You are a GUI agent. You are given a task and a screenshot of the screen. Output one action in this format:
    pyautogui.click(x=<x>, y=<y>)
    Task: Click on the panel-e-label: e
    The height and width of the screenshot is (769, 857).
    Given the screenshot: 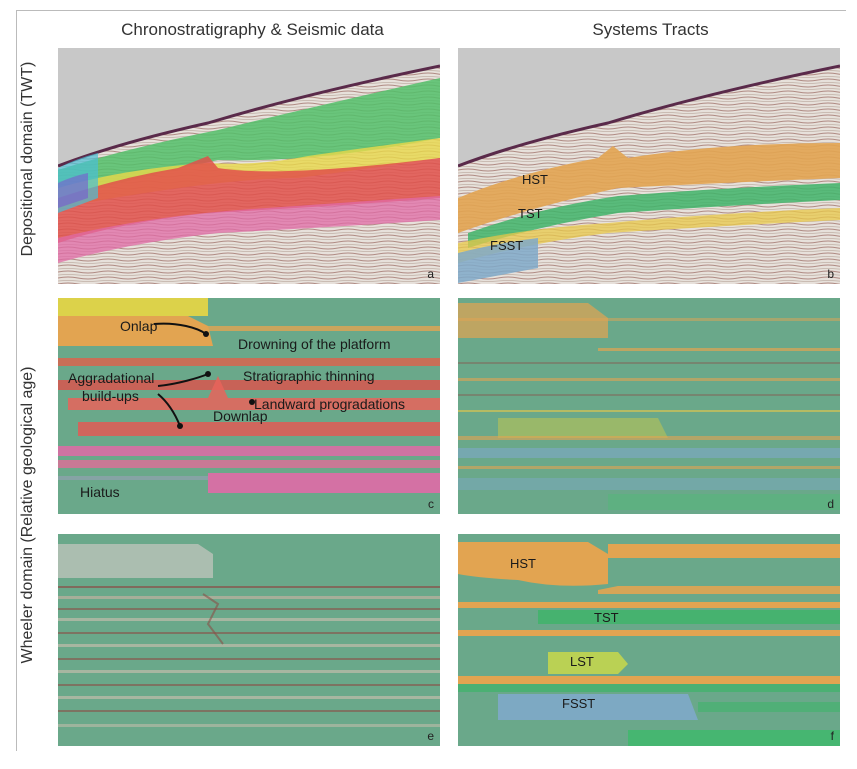 What is the action you would take?
    pyautogui.click(x=430, y=736)
    